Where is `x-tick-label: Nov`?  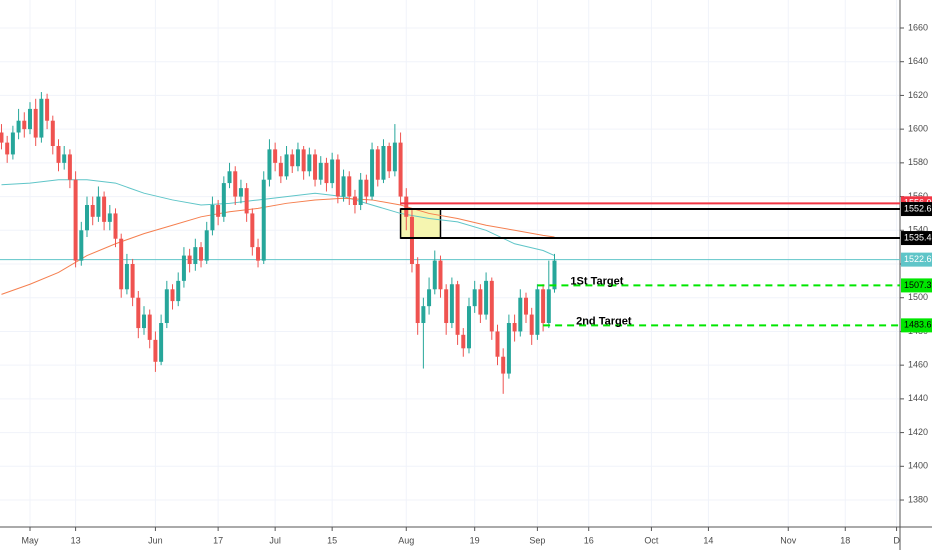 x-tick-label: Nov is located at coordinates (788, 540).